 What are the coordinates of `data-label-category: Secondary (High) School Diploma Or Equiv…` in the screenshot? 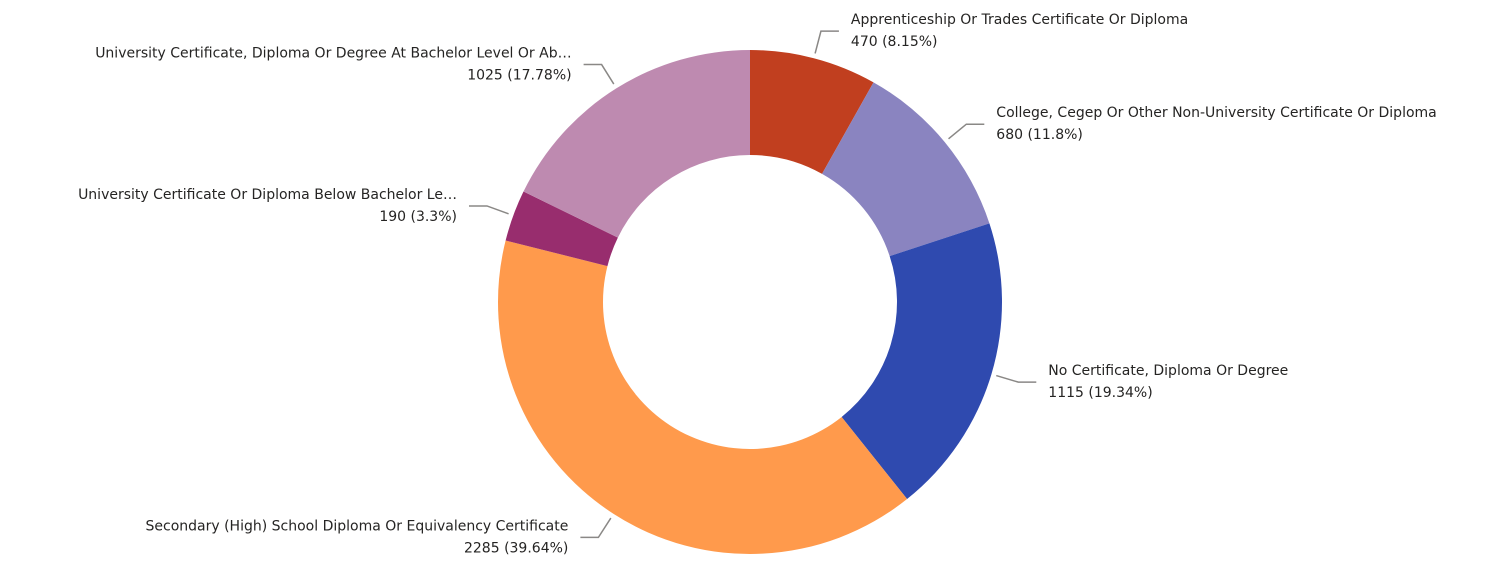 It's located at (357, 526).